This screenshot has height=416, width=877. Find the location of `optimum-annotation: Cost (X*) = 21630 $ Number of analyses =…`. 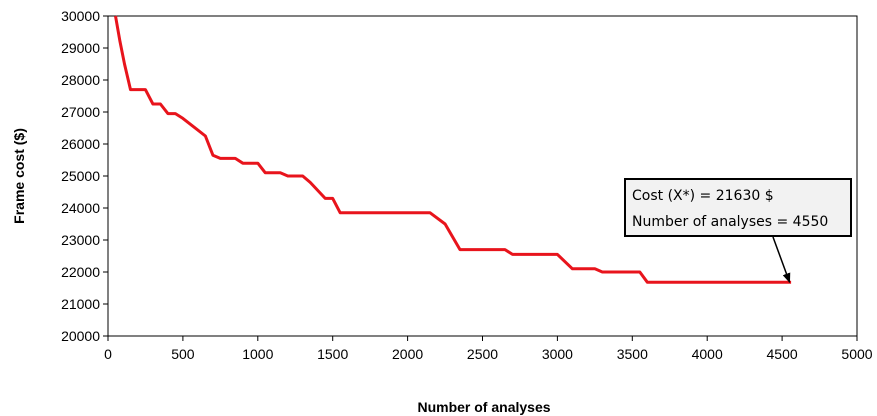

optimum-annotation: Cost (X*) = 21630 $ Number of analyses =… is located at coordinates (738, 231).